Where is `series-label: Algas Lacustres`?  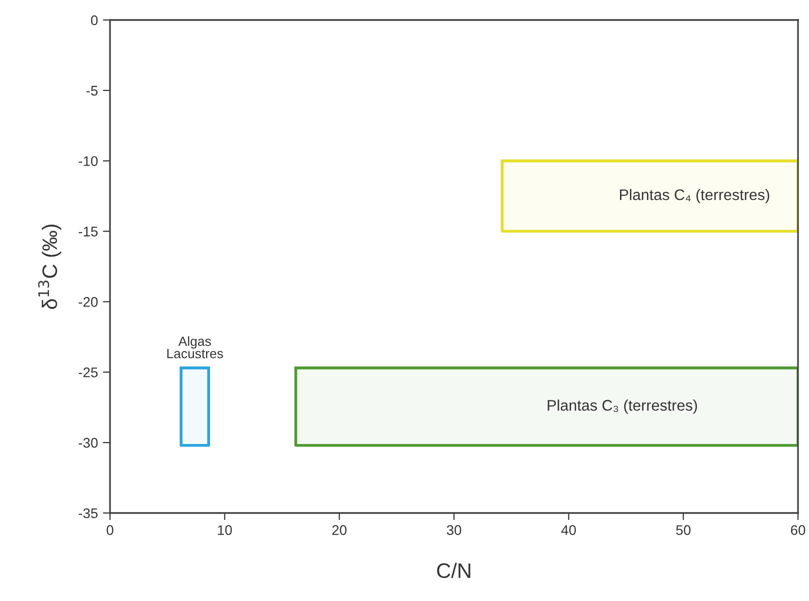 series-label: Algas Lacustres is located at coordinates (195, 347).